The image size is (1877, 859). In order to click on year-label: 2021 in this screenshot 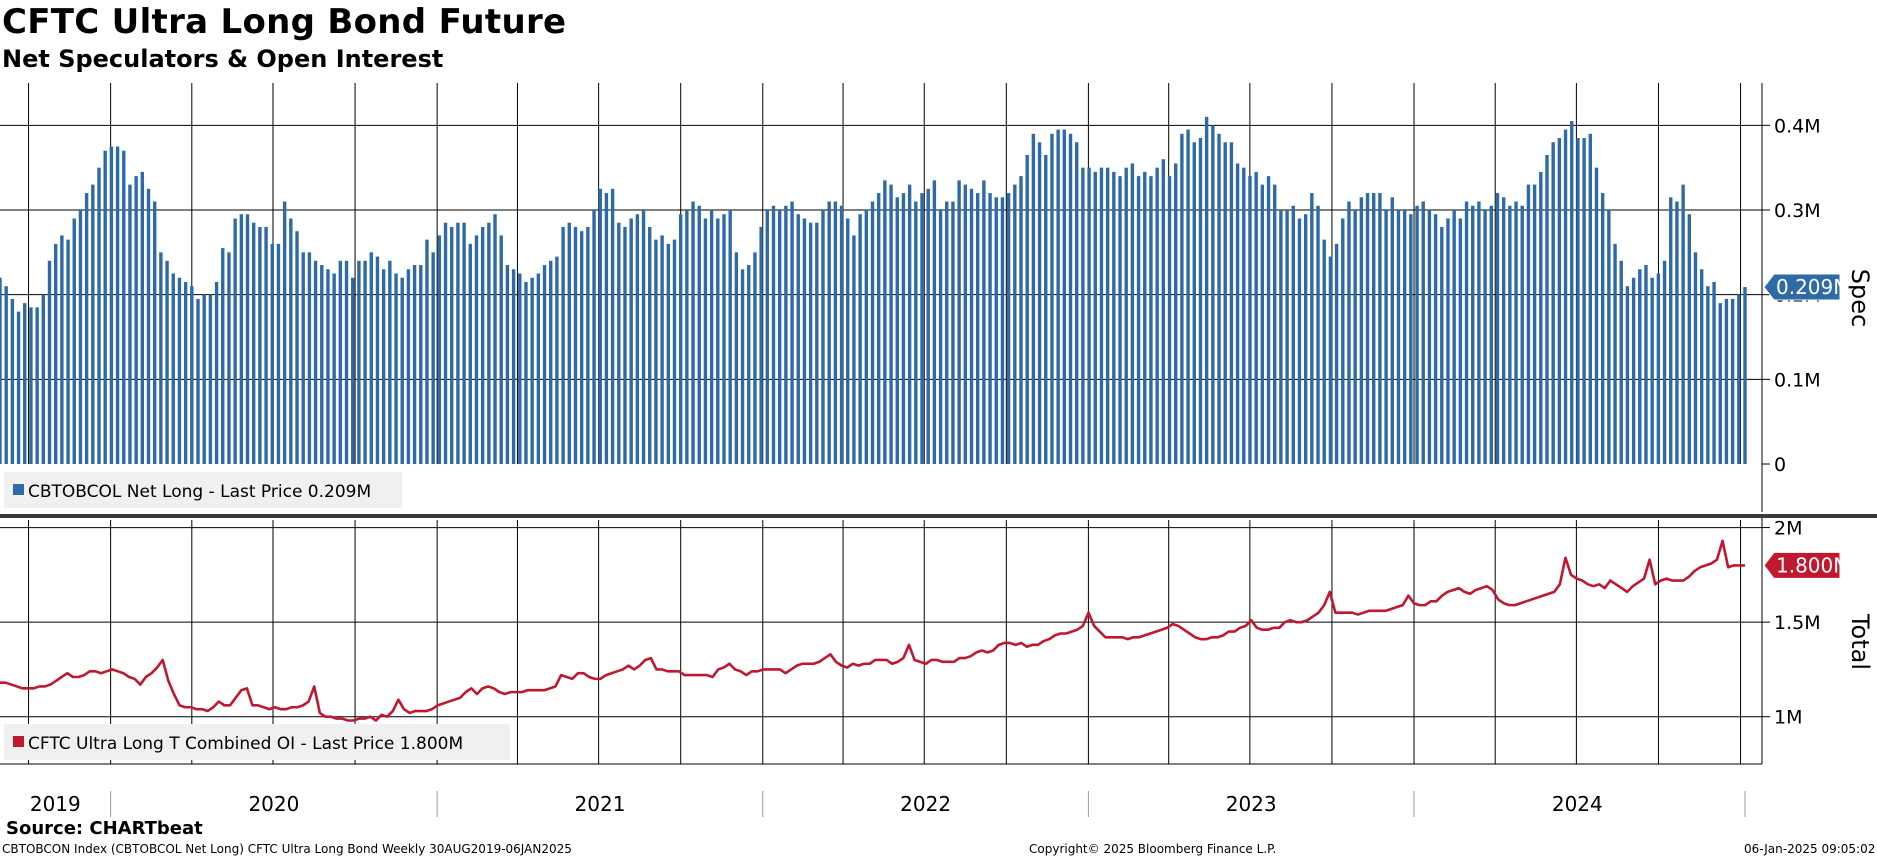, I will do `click(600, 804)`.